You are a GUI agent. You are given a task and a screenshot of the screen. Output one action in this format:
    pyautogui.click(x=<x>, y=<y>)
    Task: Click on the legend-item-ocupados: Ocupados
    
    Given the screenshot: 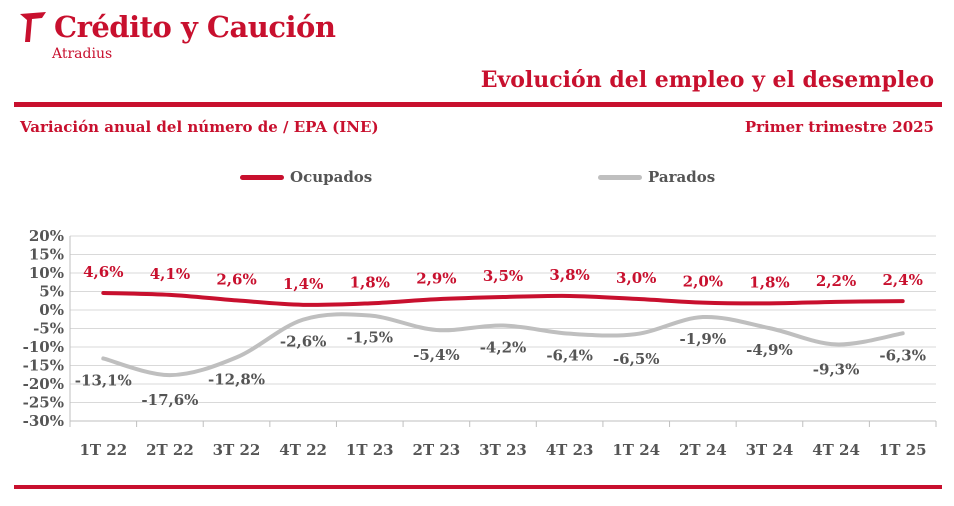 What is the action you would take?
    pyautogui.click(x=306, y=177)
    